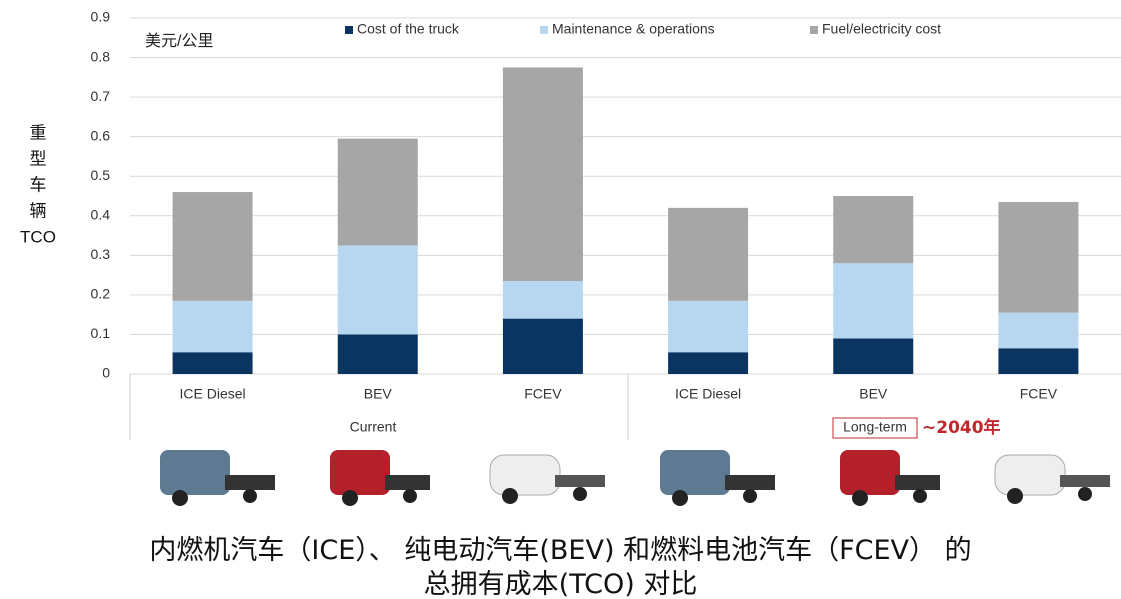 This screenshot has width=1121, height=599. I want to click on y-axis-label: 辆, so click(38, 210).